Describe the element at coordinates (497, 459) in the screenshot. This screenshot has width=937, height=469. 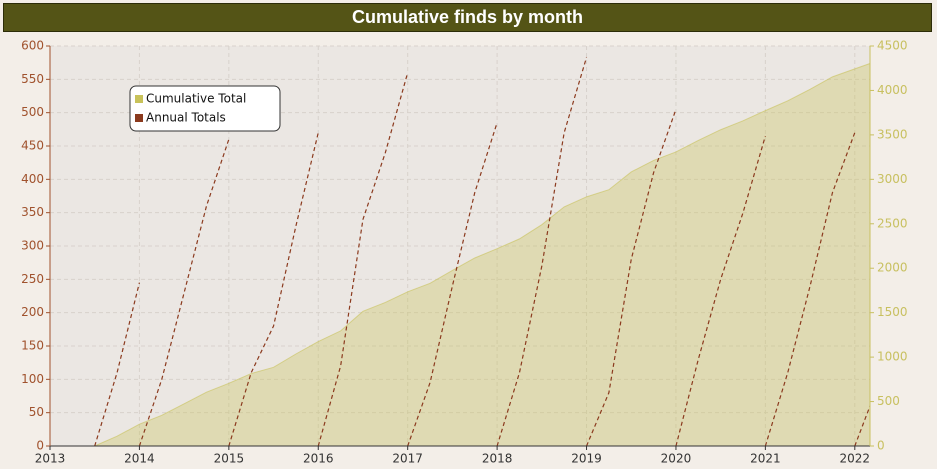
I see `x-tick-label: 2018` at that location.